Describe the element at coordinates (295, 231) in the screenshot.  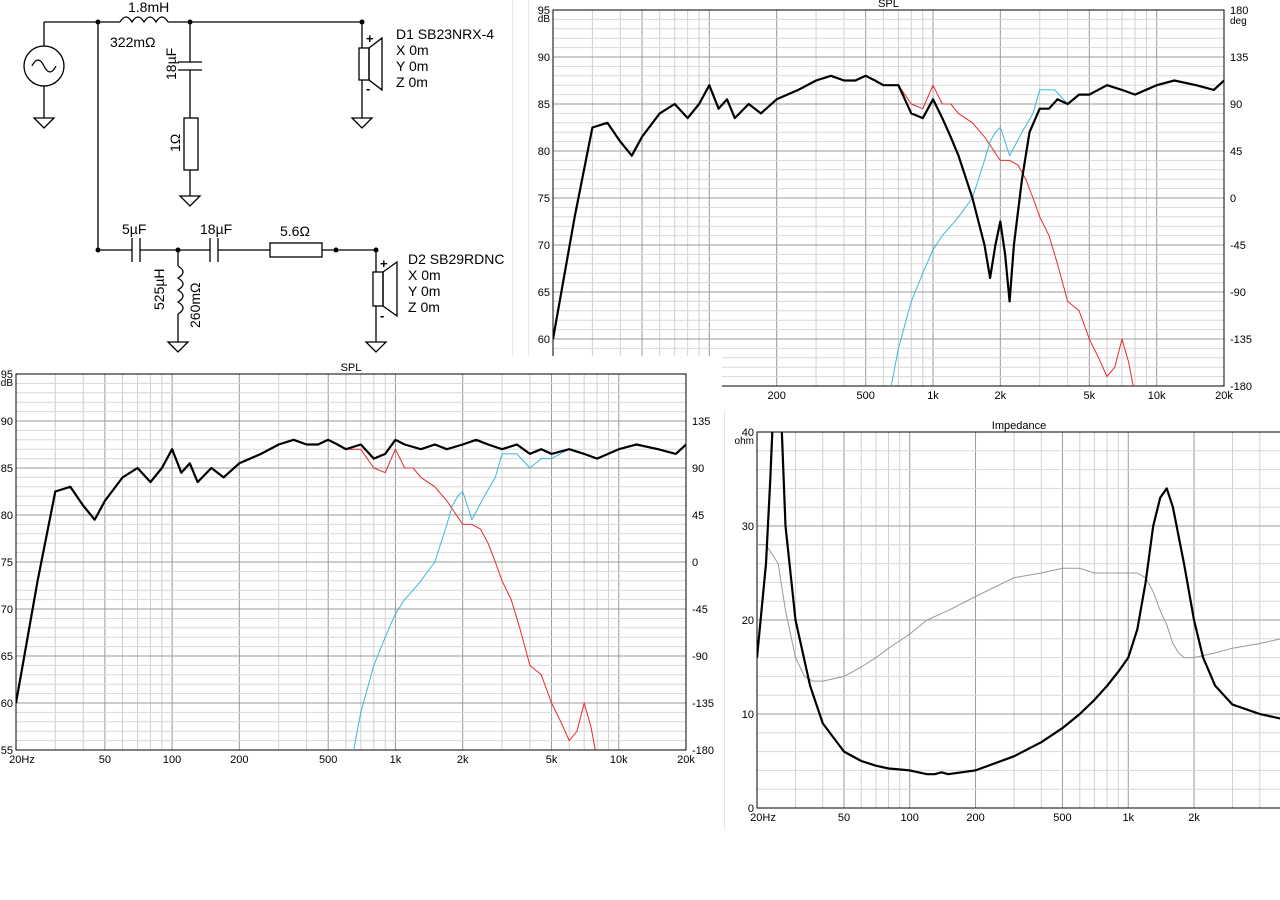
I see `r2-value-label: 5.6Ω` at that location.